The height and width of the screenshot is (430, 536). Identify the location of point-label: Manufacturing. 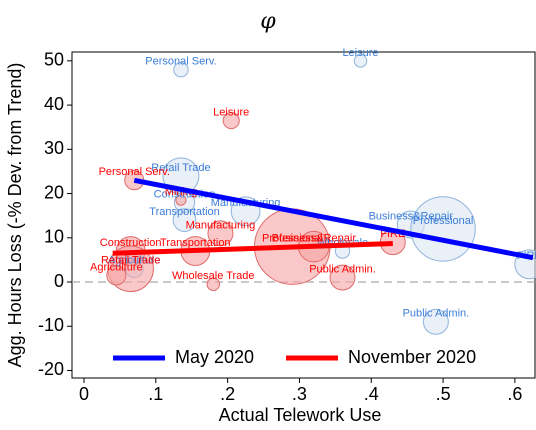
(221, 225).